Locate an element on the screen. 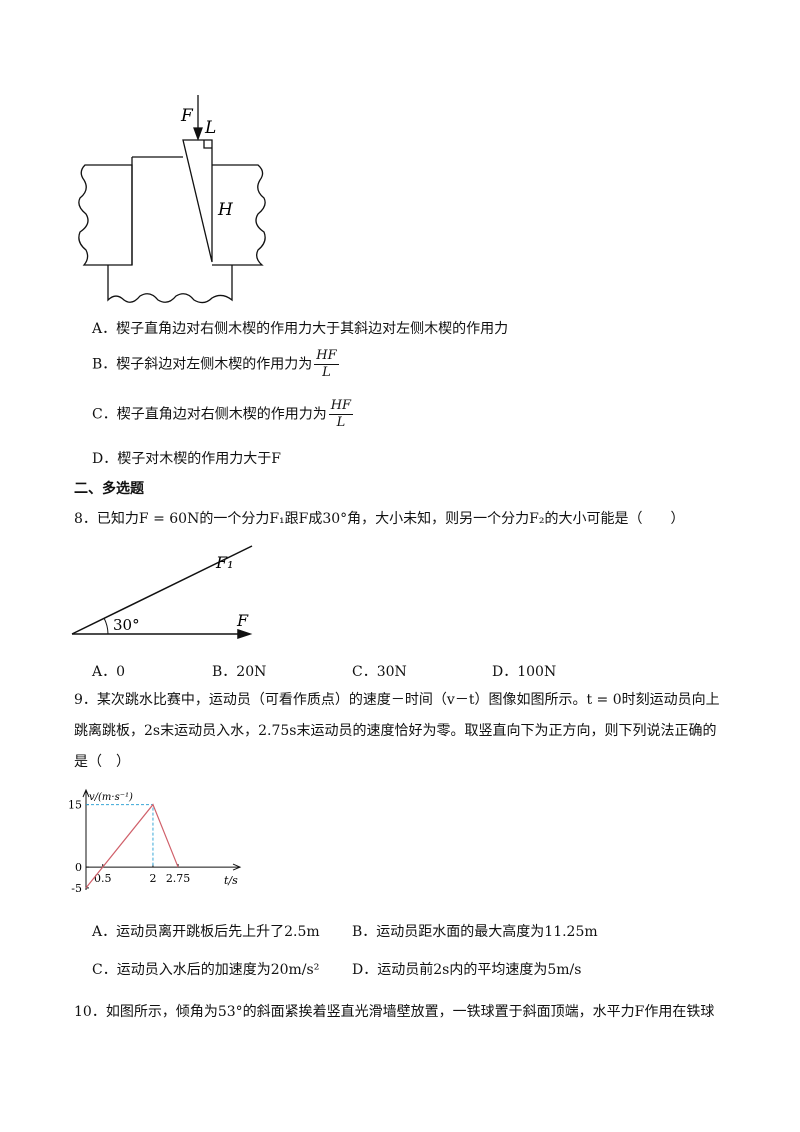  angle-label: 30° is located at coordinates (126, 625).